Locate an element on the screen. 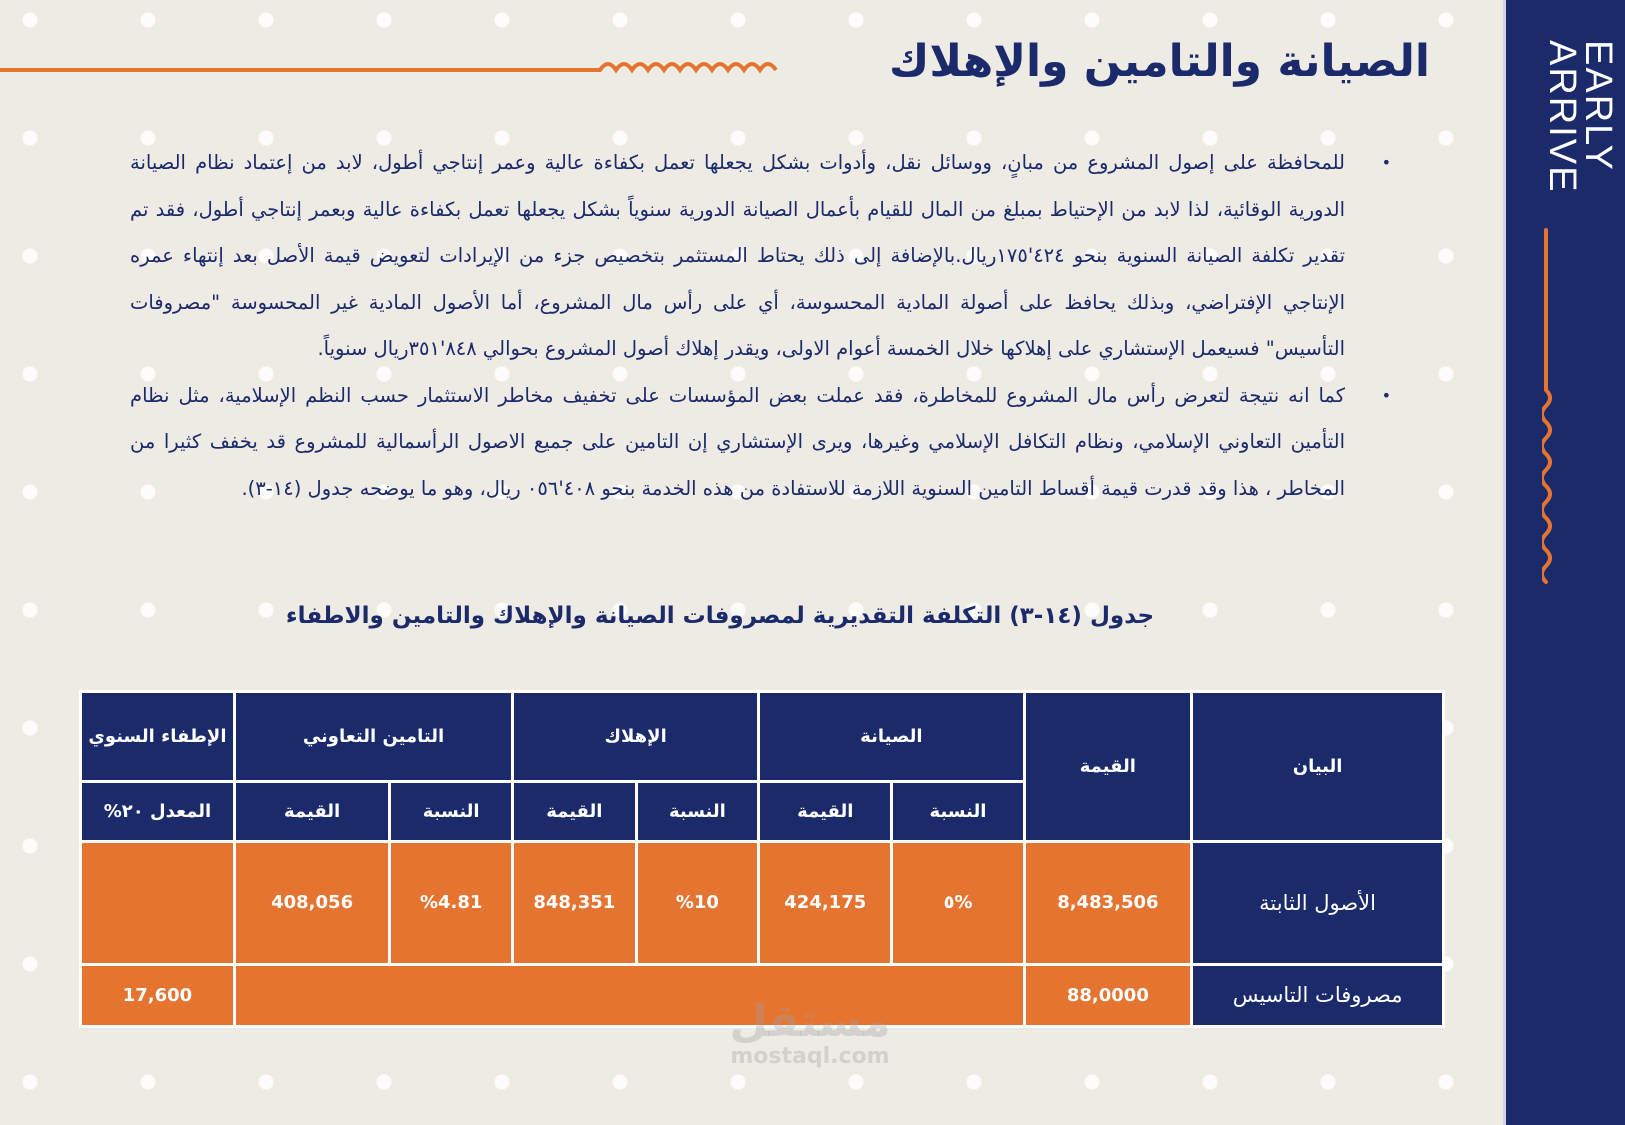  sidebar-brand-strip: EARLY ARRIVE is located at coordinates (1564, 562).